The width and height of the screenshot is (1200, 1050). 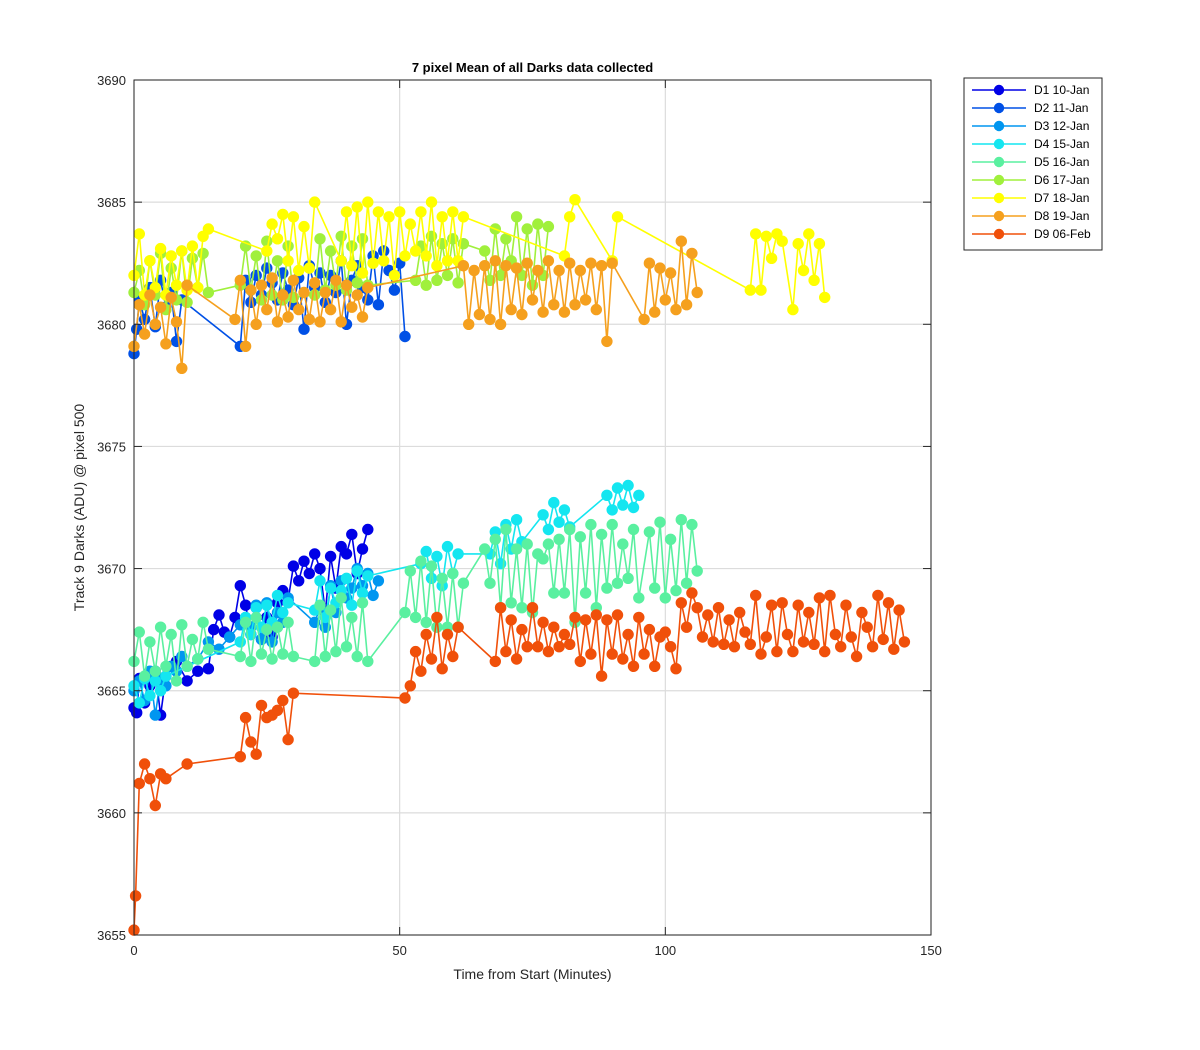 I want to click on legend-box, so click(x=1033, y=164).